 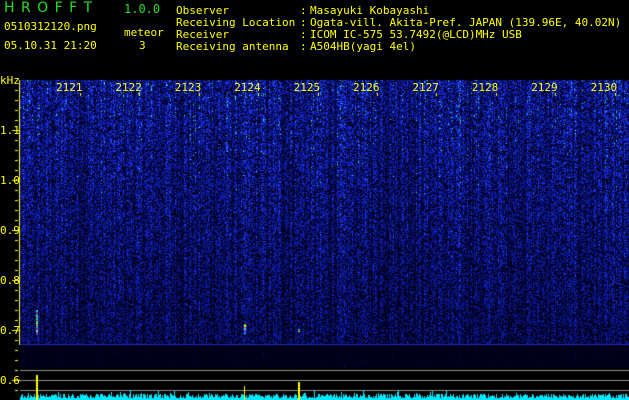 I want to click on y-tick-label: 0.6, so click(x=10, y=380).